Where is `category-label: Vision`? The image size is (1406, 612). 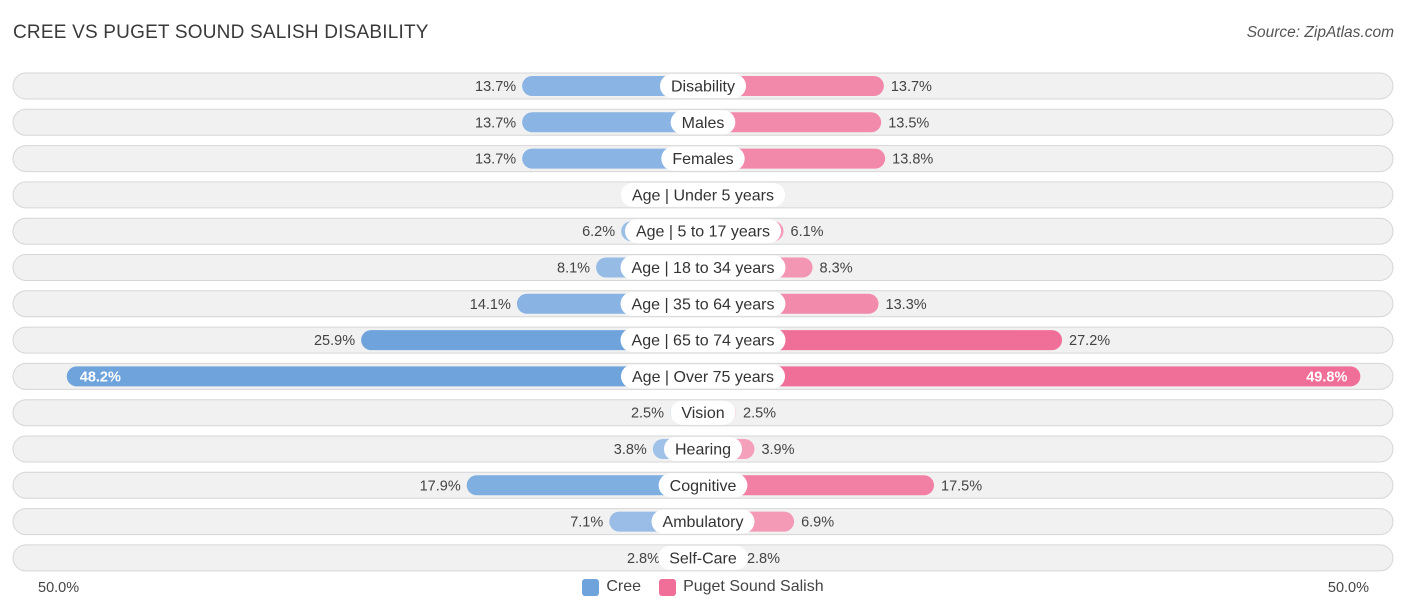
category-label: Vision is located at coordinates (702, 413).